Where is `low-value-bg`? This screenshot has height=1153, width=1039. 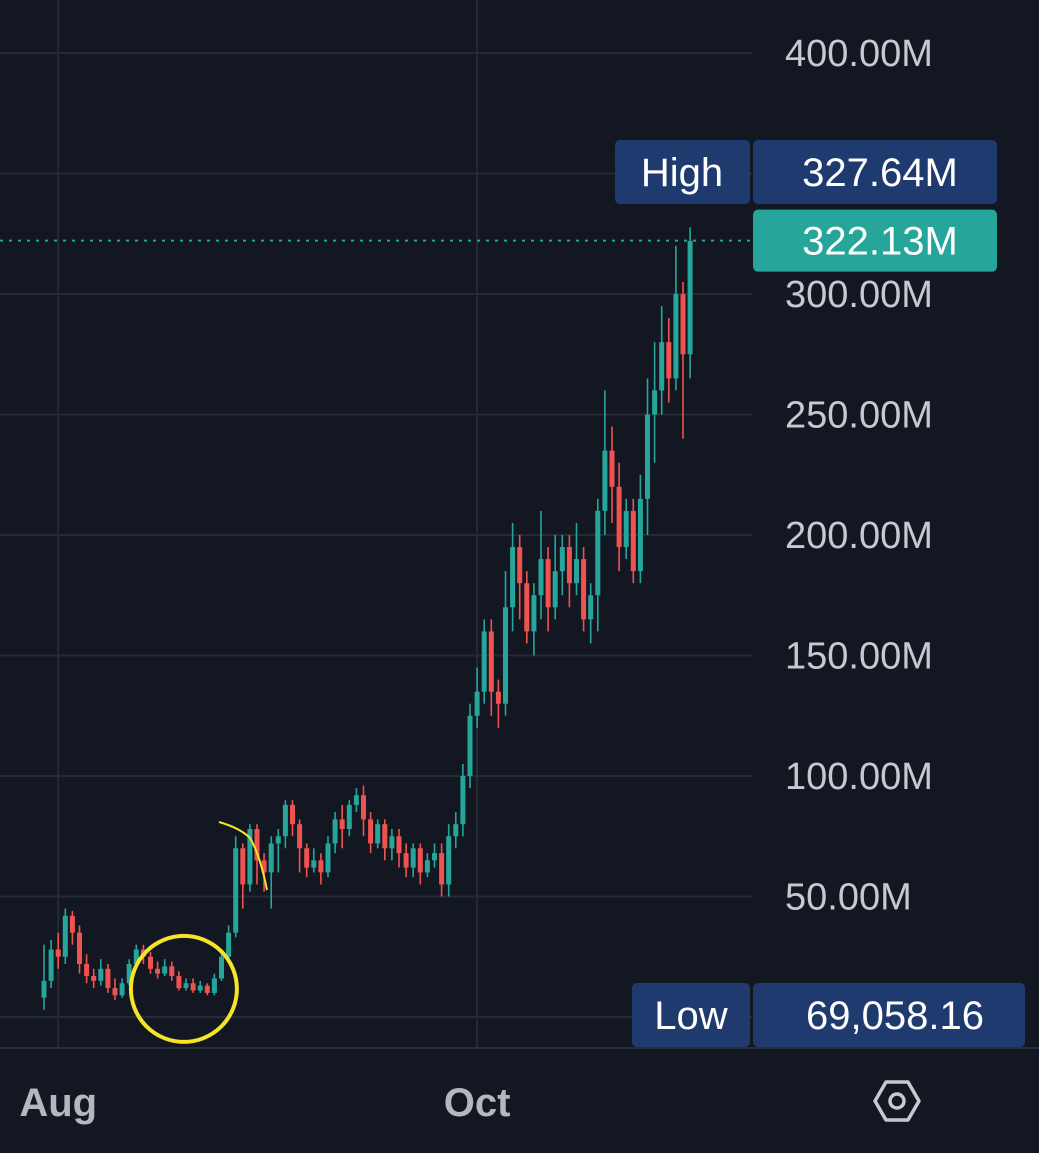
low-value-bg is located at coordinates (889, 1015).